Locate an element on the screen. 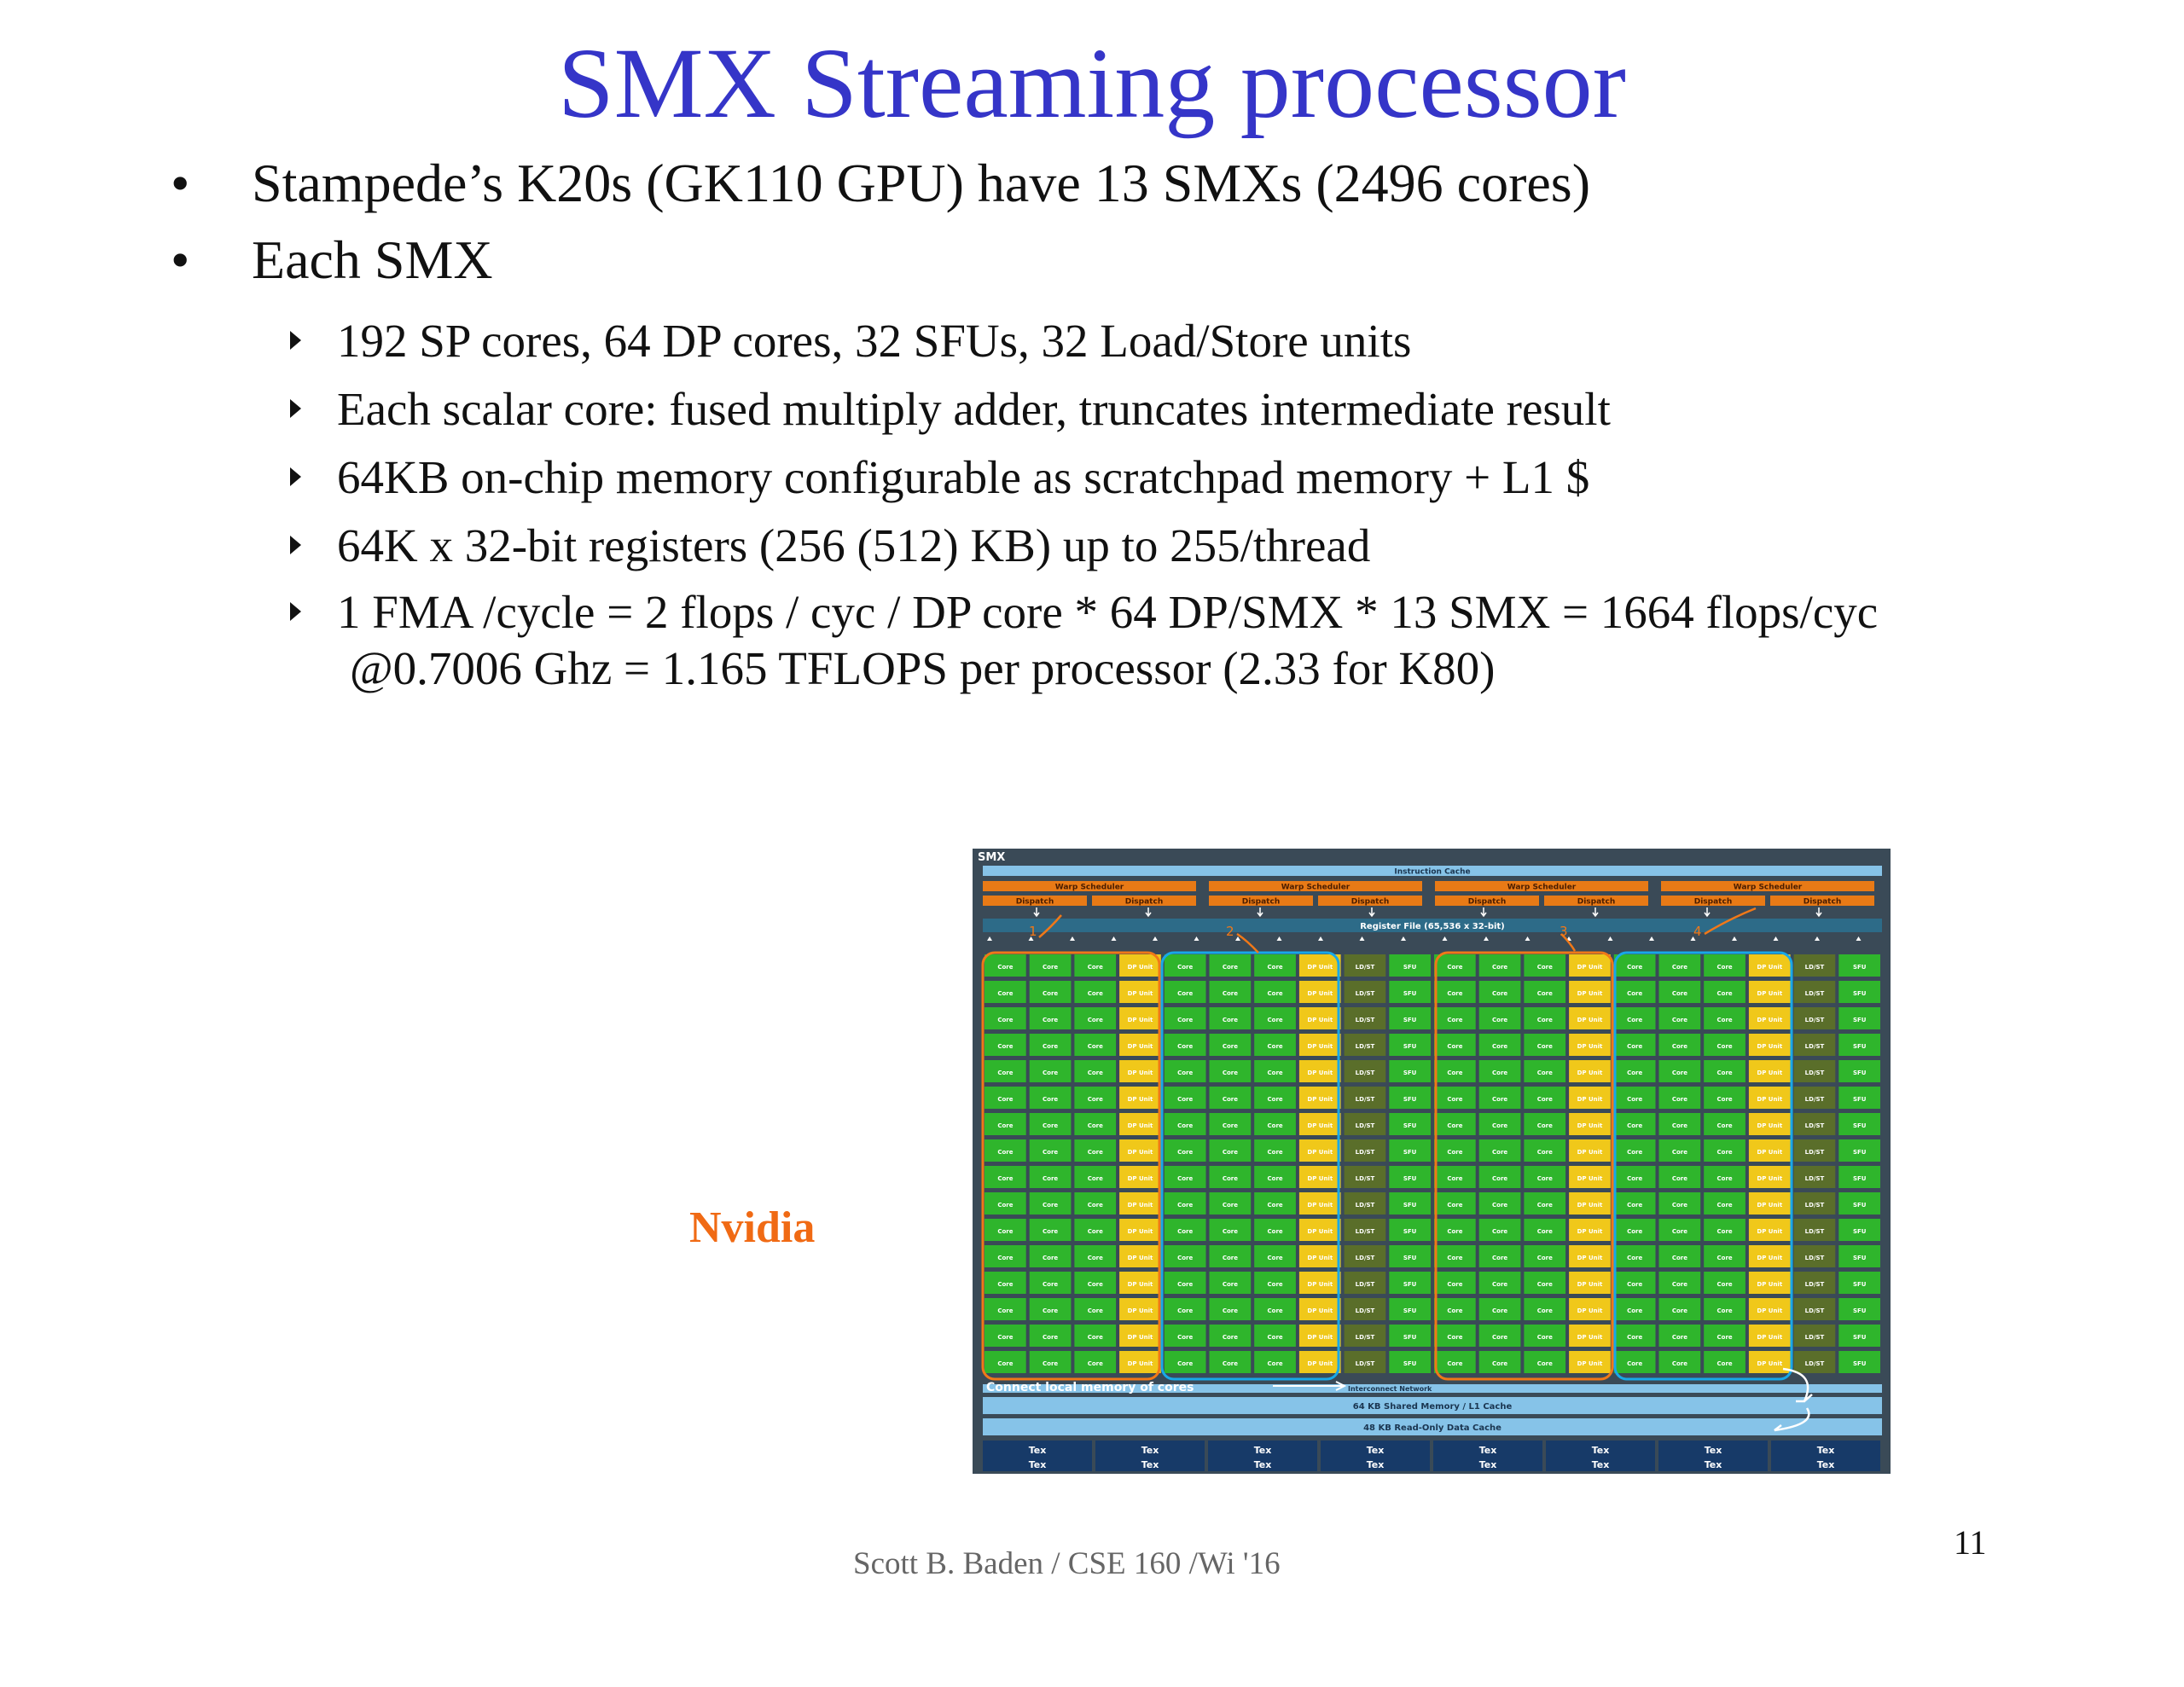 The image size is (2184, 1687). dispatch-arrows is located at coordinates (1425, 924).